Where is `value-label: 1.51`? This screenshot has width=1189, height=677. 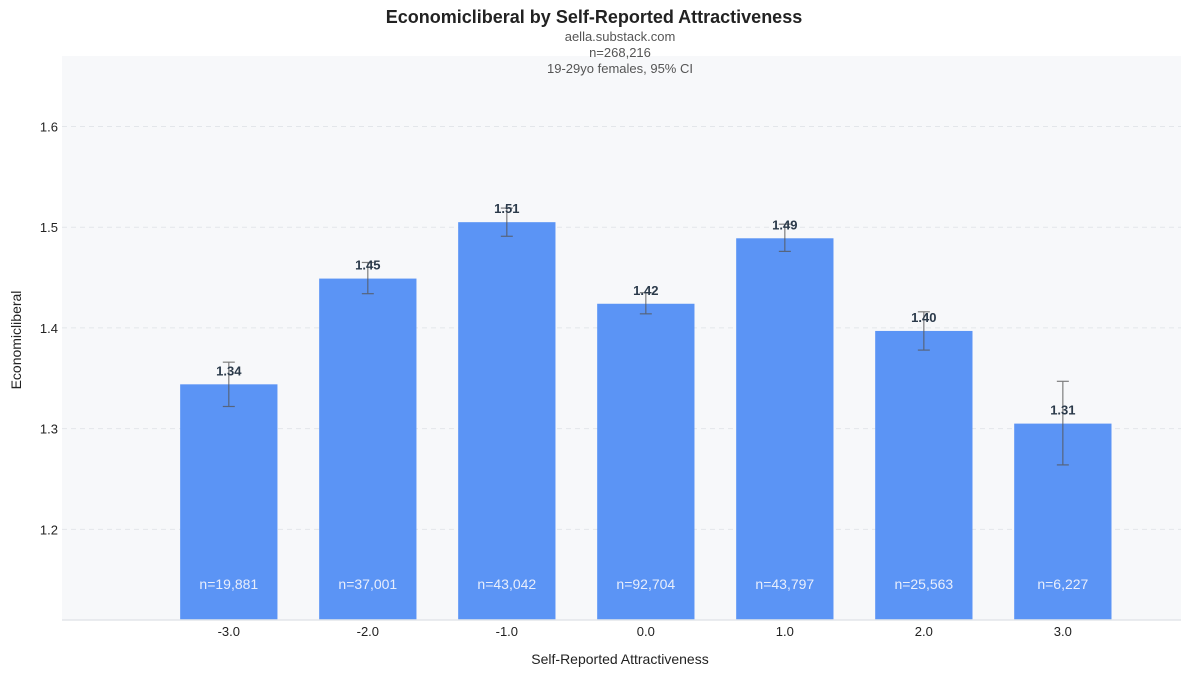 value-label: 1.51 is located at coordinates (506, 208).